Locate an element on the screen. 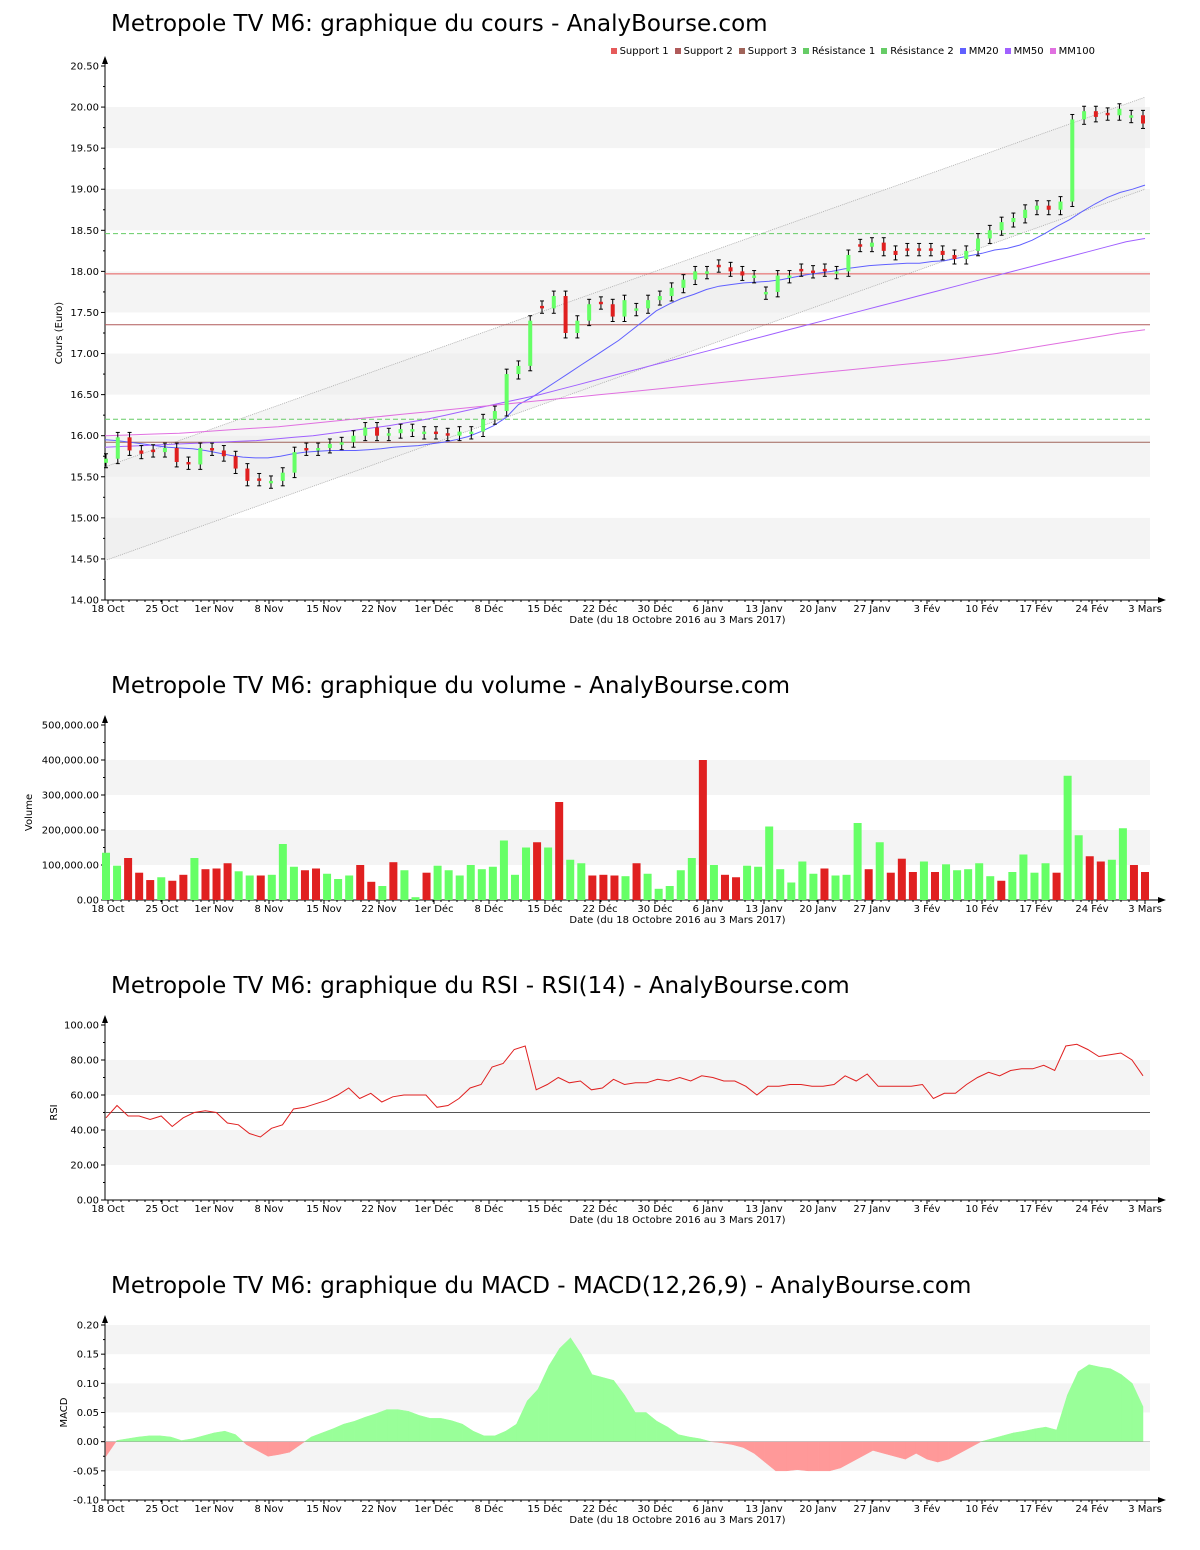 The width and height of the screenshot is (1200, 1550). legend-label: Support 3 is located at coordinates (772, 51).